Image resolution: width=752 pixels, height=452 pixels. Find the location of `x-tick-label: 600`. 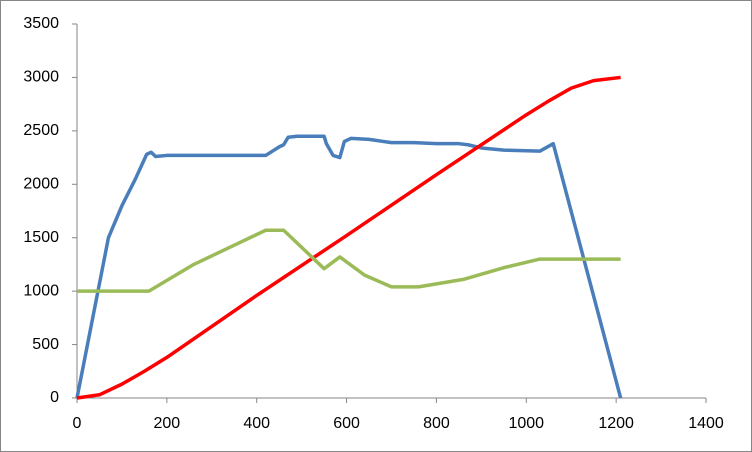

x-tick-label: 600 is located at coordinates (346, 423).